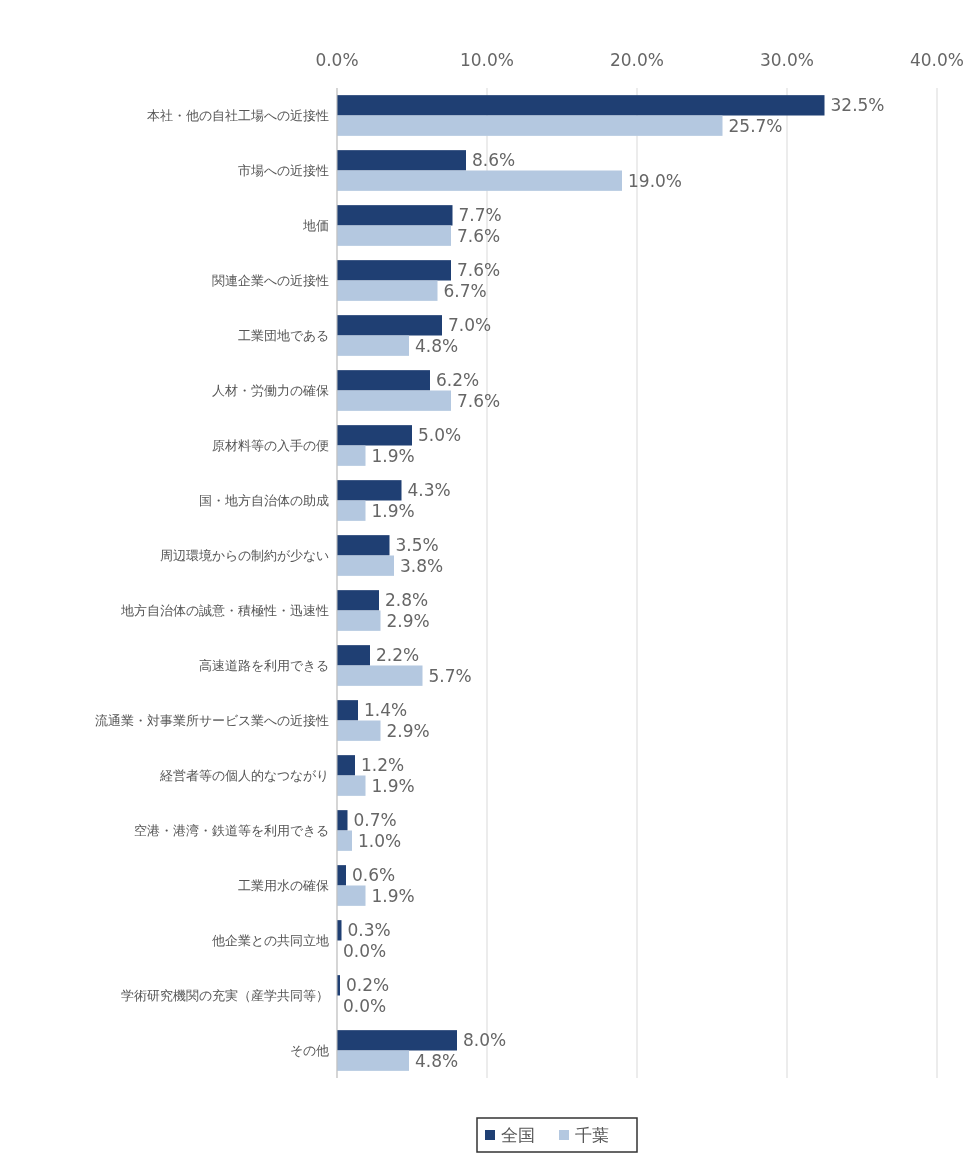 The width and height of the screenshot is (975, 1170). Describe the element at coordinates (264, 500) in the screenshot. I see `y-tick-label: 国・地方自治体の助成` at that location.